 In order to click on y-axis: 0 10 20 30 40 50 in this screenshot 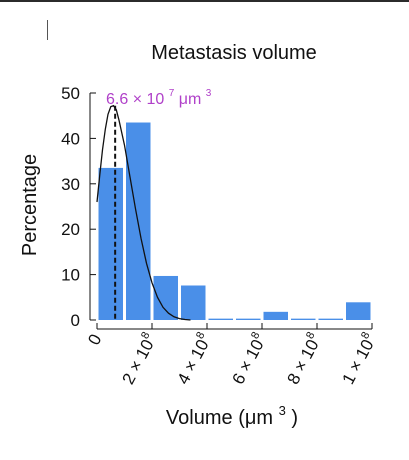, I will do `click(78, 207)`.